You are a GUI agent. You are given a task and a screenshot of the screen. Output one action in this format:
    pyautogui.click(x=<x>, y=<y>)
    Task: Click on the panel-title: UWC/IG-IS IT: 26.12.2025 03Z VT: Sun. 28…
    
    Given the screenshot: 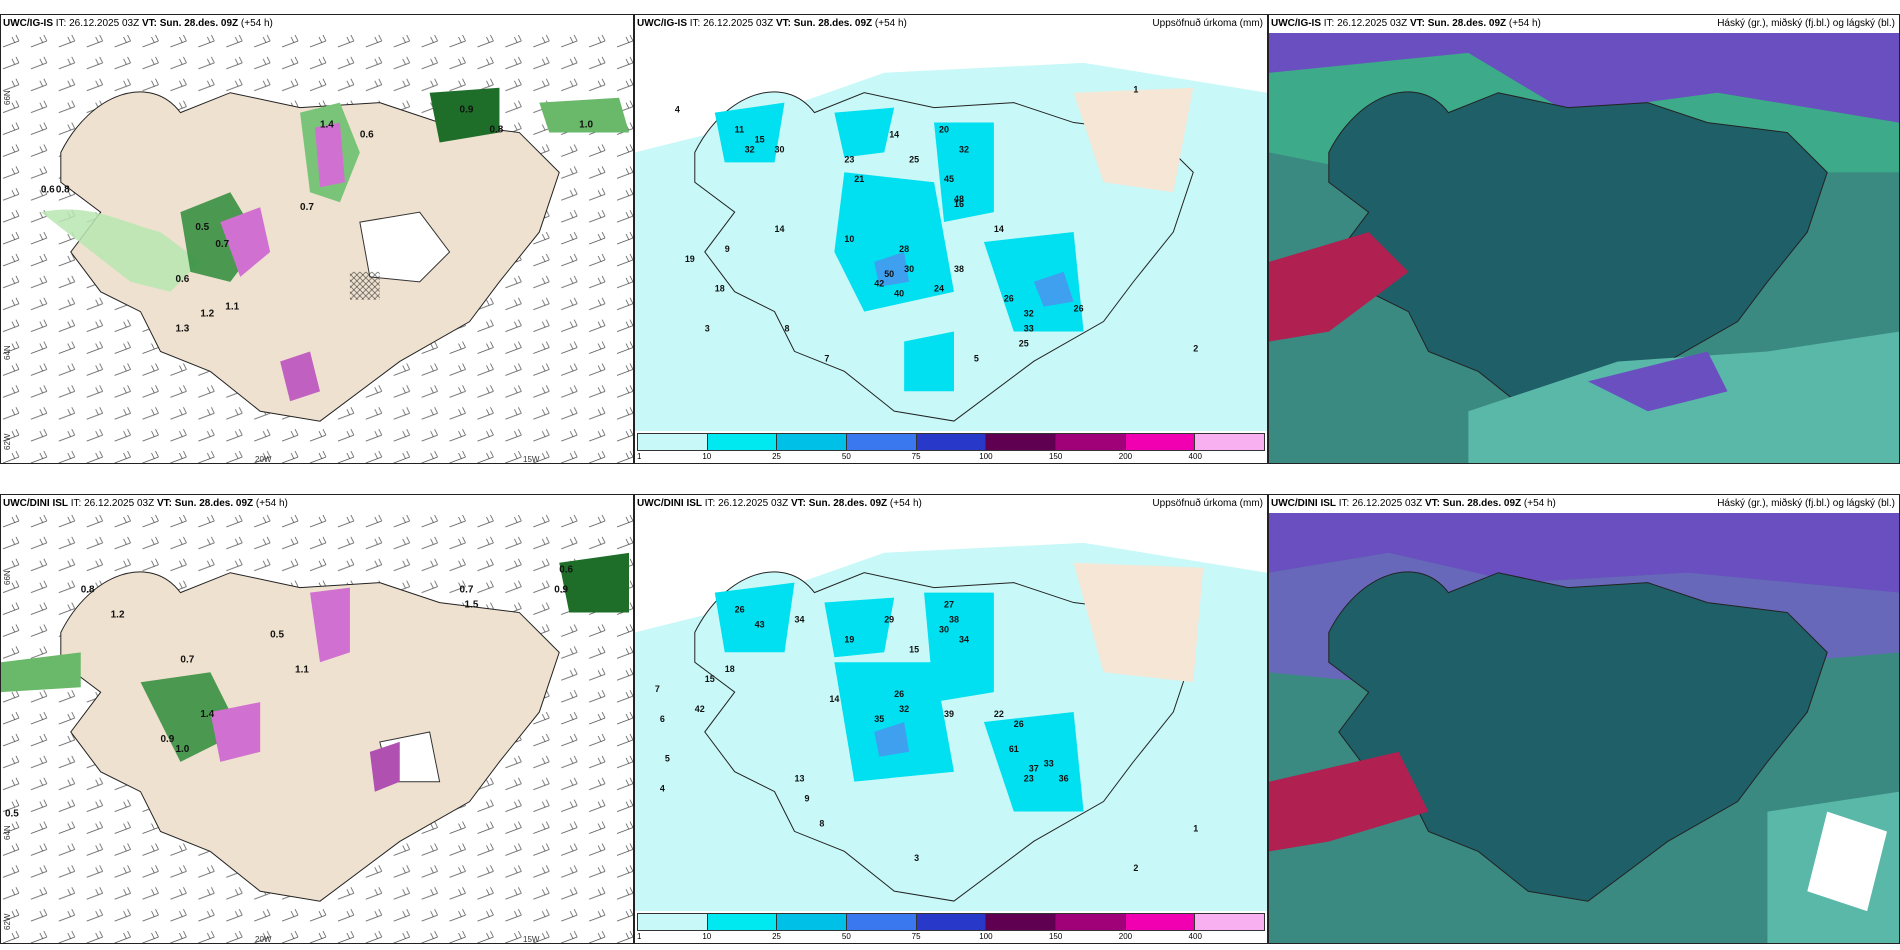 What is the action you would take?
    pyautogui.click(x=951, y=24)
    